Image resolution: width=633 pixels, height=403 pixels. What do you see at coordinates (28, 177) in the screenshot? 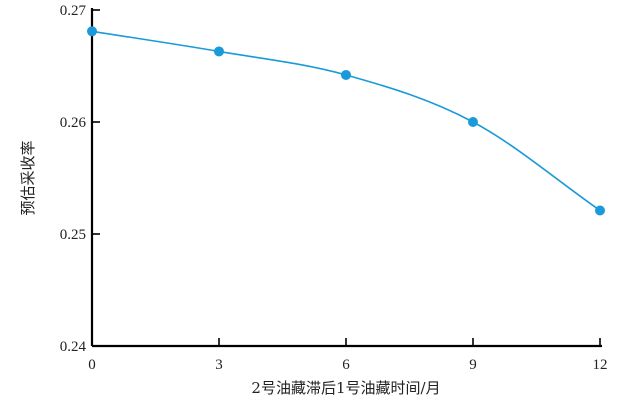
I see `y-axis-title: 预估采收率` at bounding box center [28, 177].